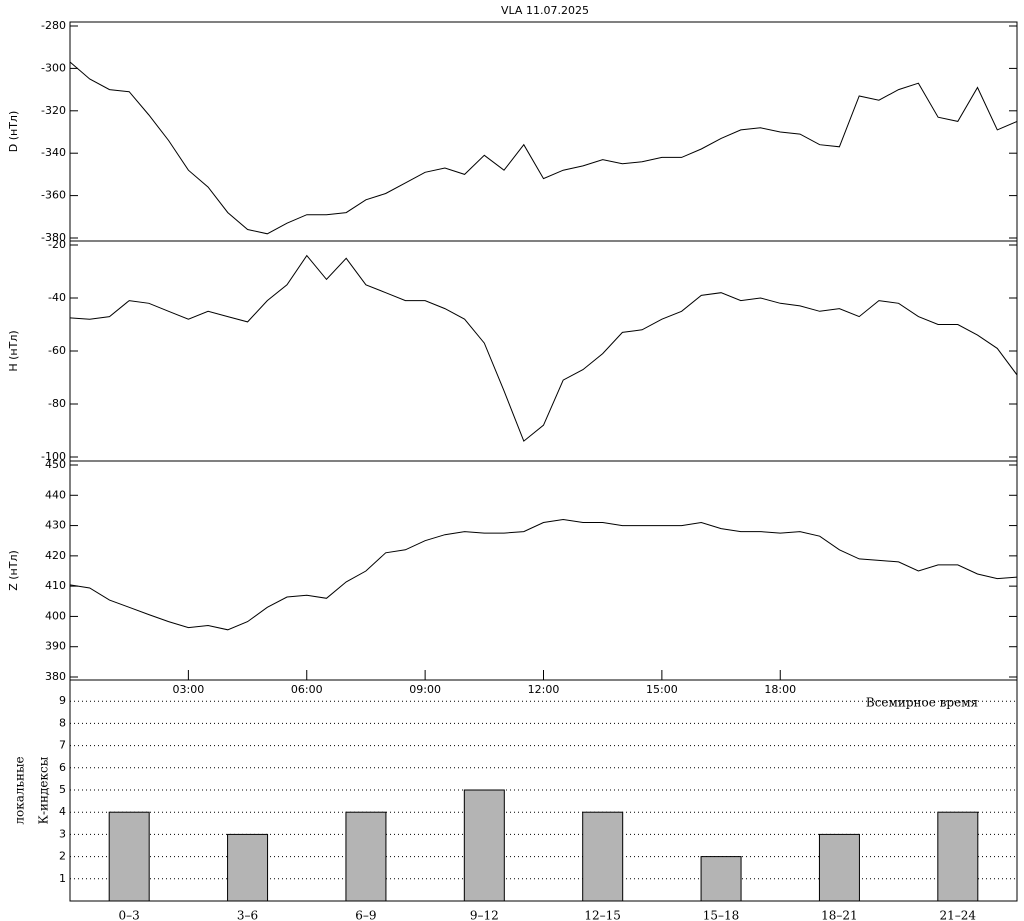 The width and height of the screenshot is (1024, 921). I want to click on y-tick-label: 390, so click(55, 646).